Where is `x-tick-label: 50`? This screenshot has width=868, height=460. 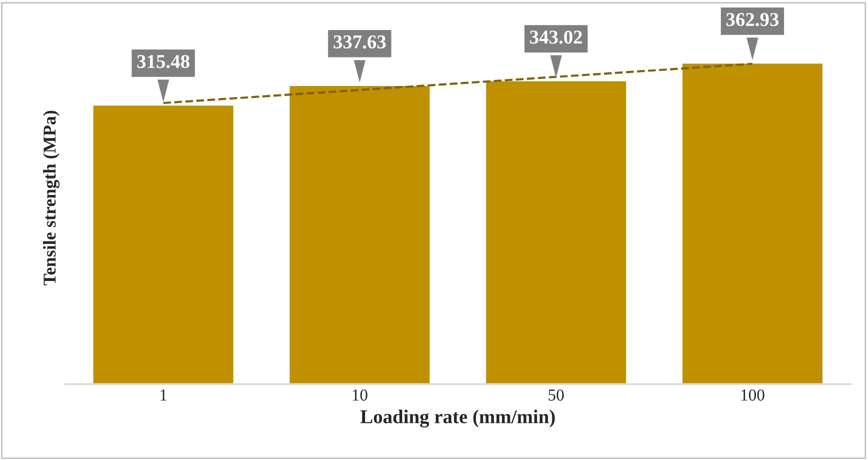
x-tick-label: 50 is located at coordinates (556, 395).